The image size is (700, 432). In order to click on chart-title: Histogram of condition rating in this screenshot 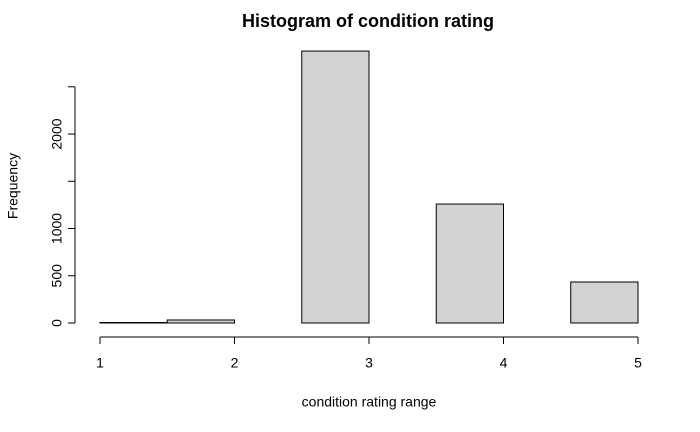, I will do `click(368, 21)`.